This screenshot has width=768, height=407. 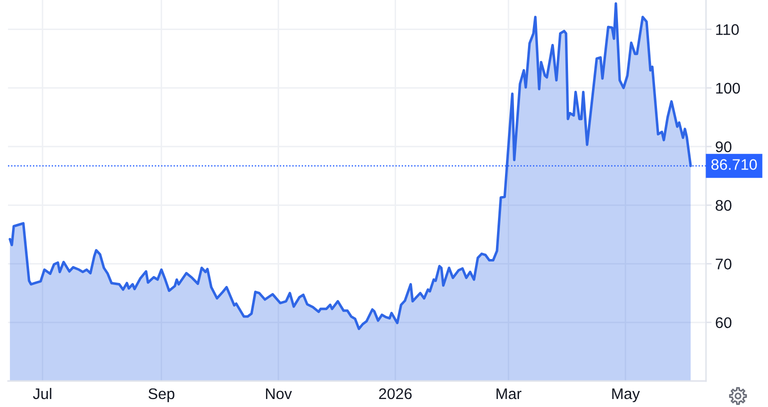 What do you see at coordinates (724, 264) in the screenshot?
I see `y-tick-label: 70` at bounding box center [724, 264].